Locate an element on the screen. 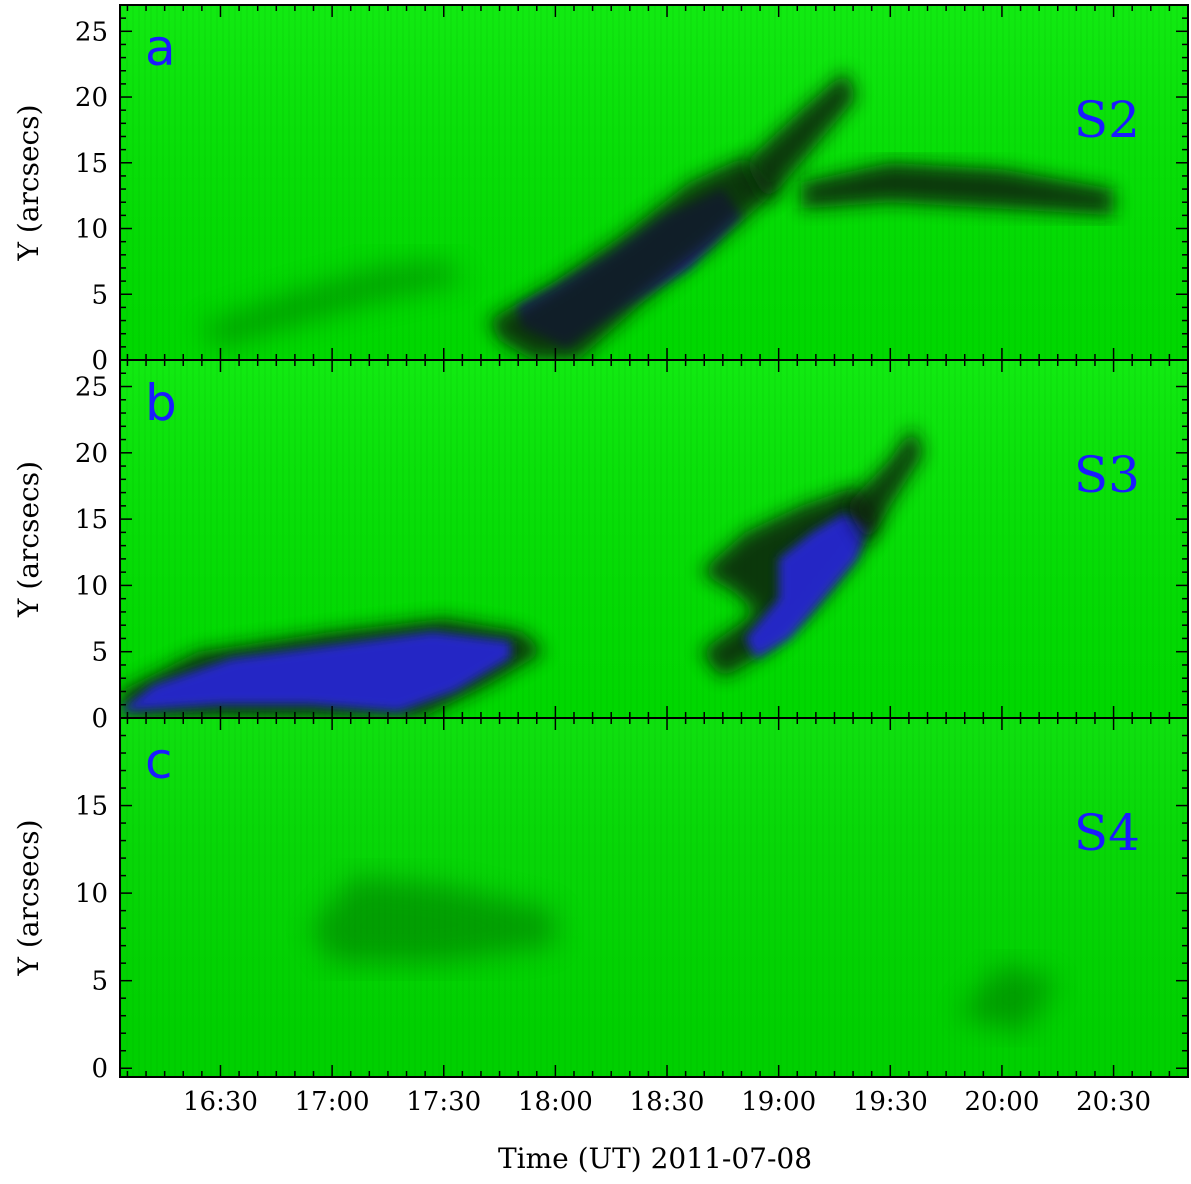 The width and height of the screenshot is (1191, 1184). panel-letter: c is located at coordinates (159, 761).